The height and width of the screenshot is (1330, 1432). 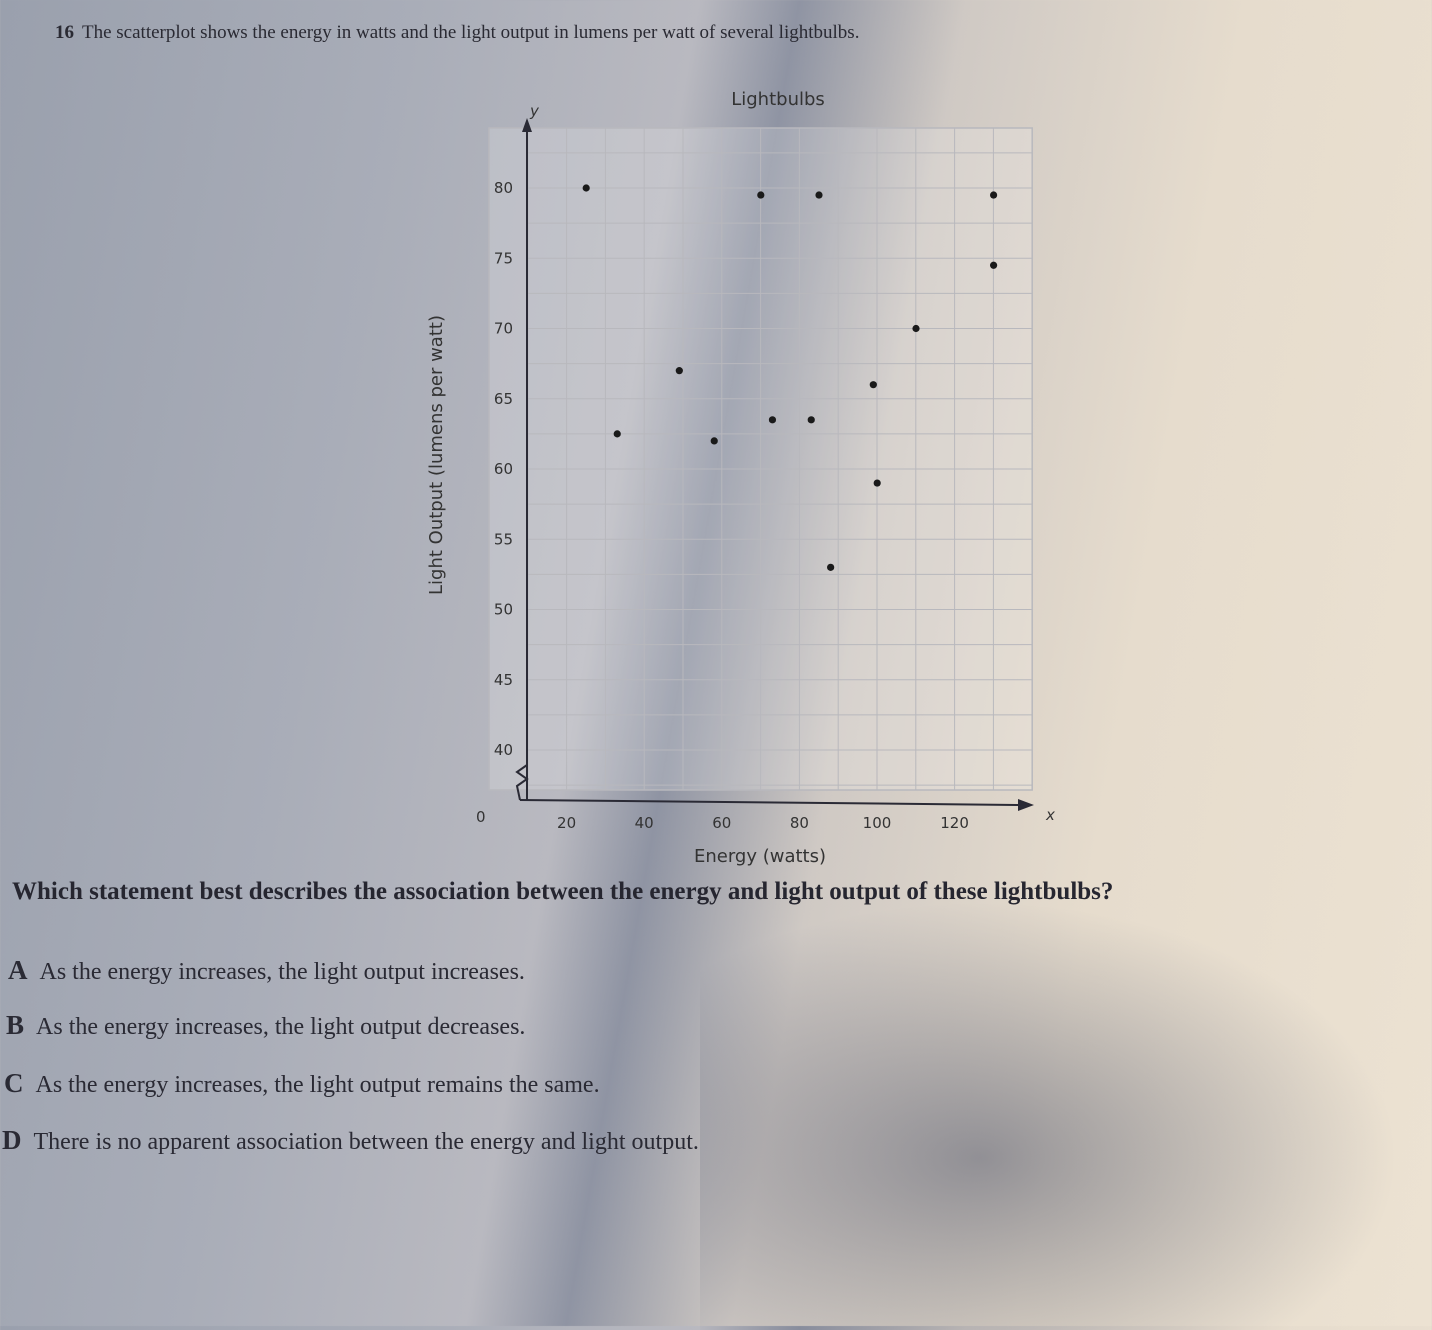 What do you see at coordinates (534, 111) in the screenshot?
I see `y-axis-letter: y` at bounding box center [534, 111].